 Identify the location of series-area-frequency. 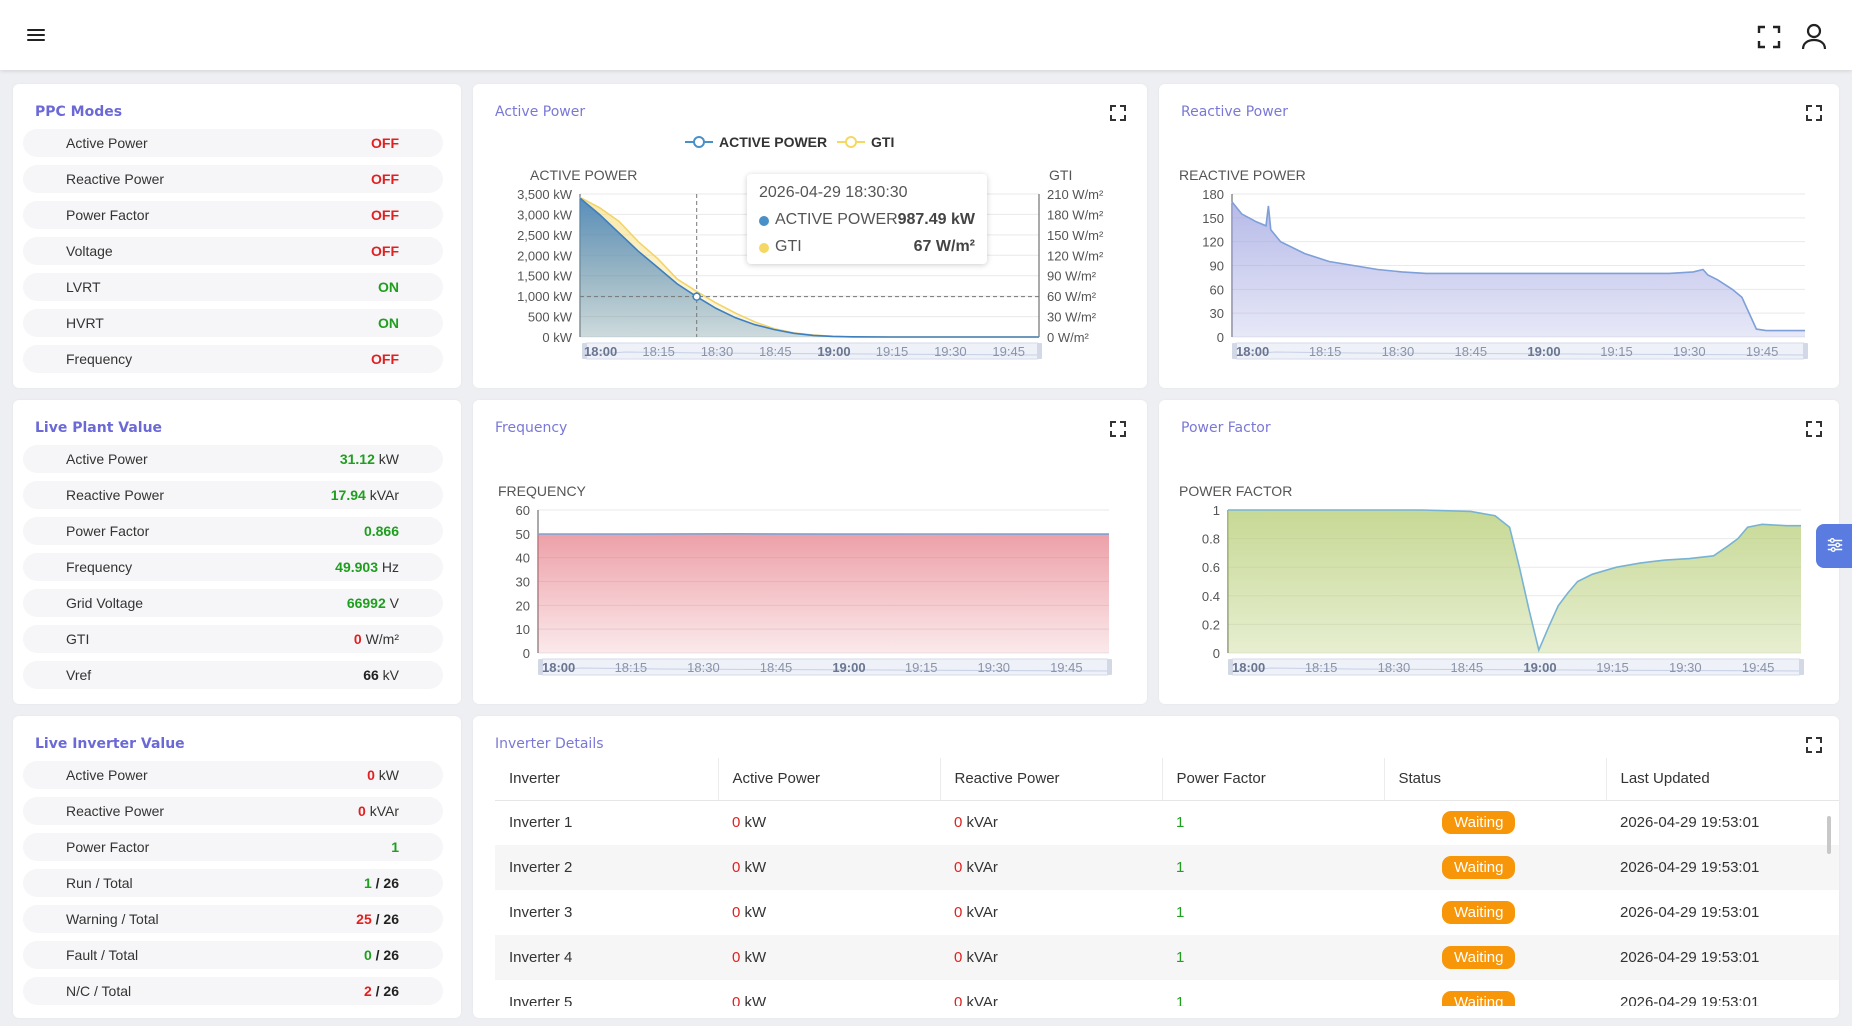
(823, 593).